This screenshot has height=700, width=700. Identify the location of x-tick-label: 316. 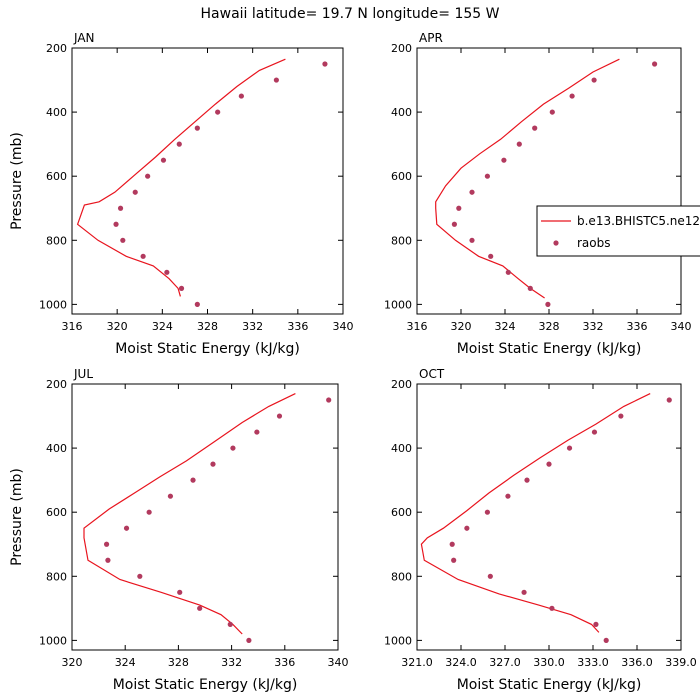
(417, 326).